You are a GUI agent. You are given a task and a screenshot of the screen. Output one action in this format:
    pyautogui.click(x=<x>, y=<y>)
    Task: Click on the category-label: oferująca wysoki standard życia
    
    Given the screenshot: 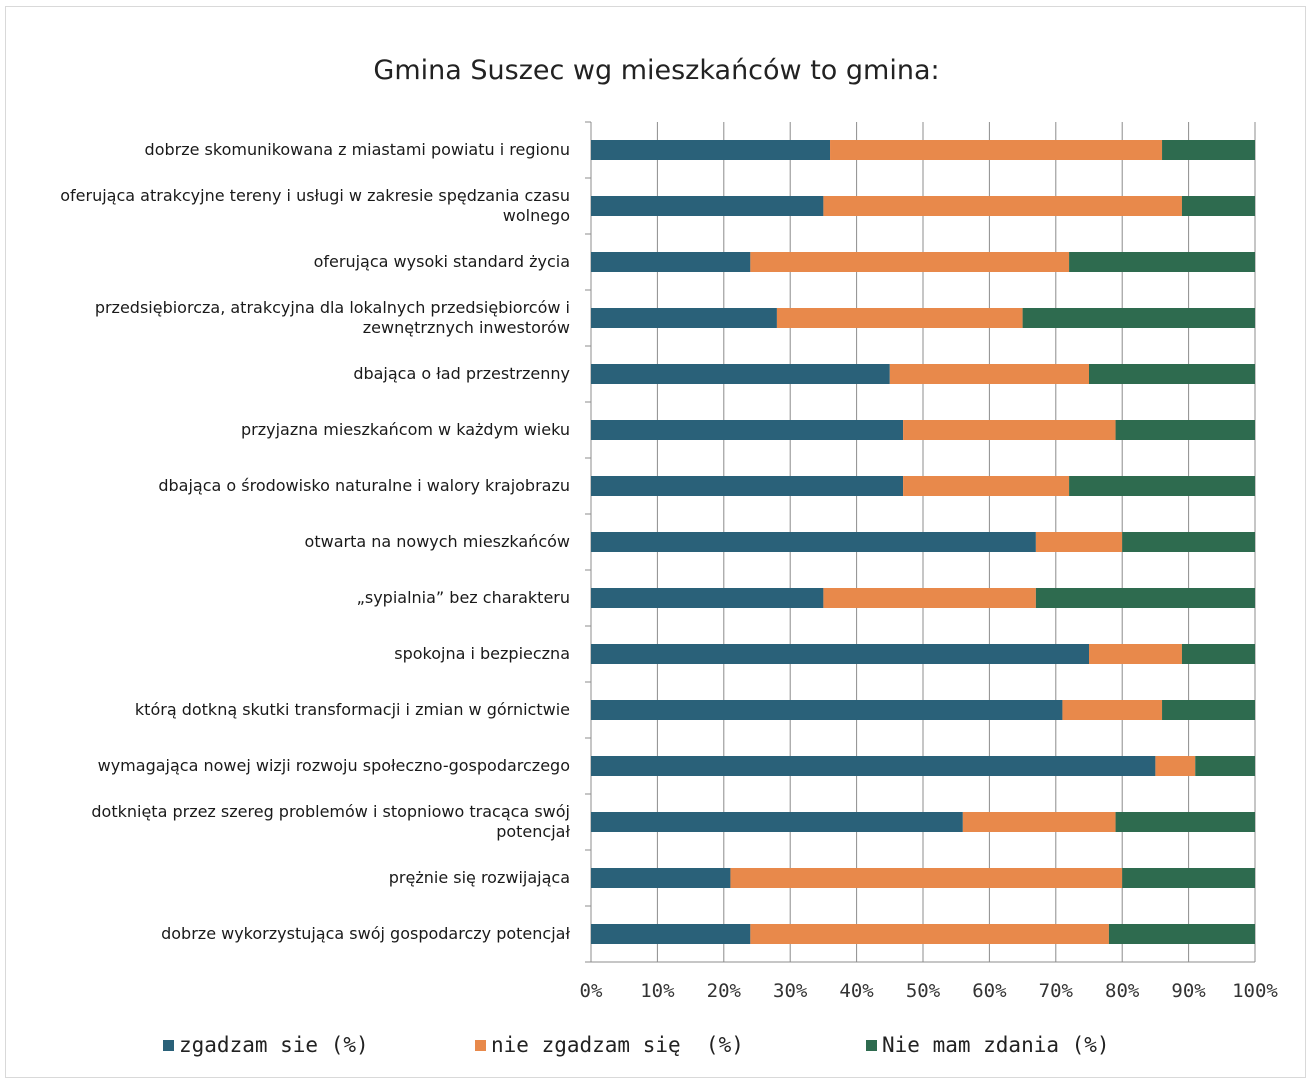 What is the action you would take?
    pyautogui.click(x=442, y=261)
    